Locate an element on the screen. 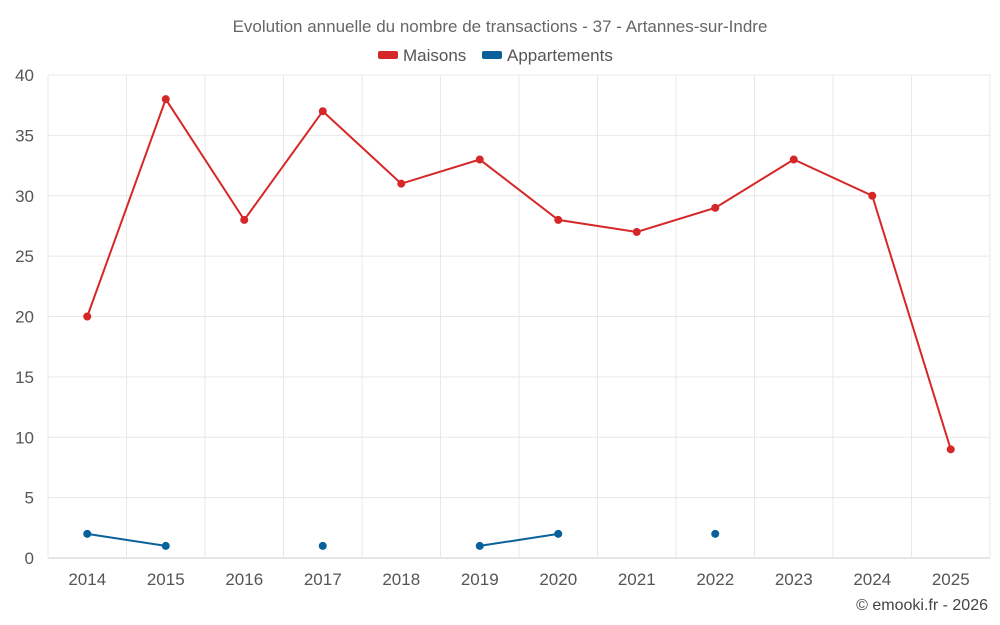 This screenshot has height=625, width=1000. y-tick-label: 15 is located at coordinates (24, 377).